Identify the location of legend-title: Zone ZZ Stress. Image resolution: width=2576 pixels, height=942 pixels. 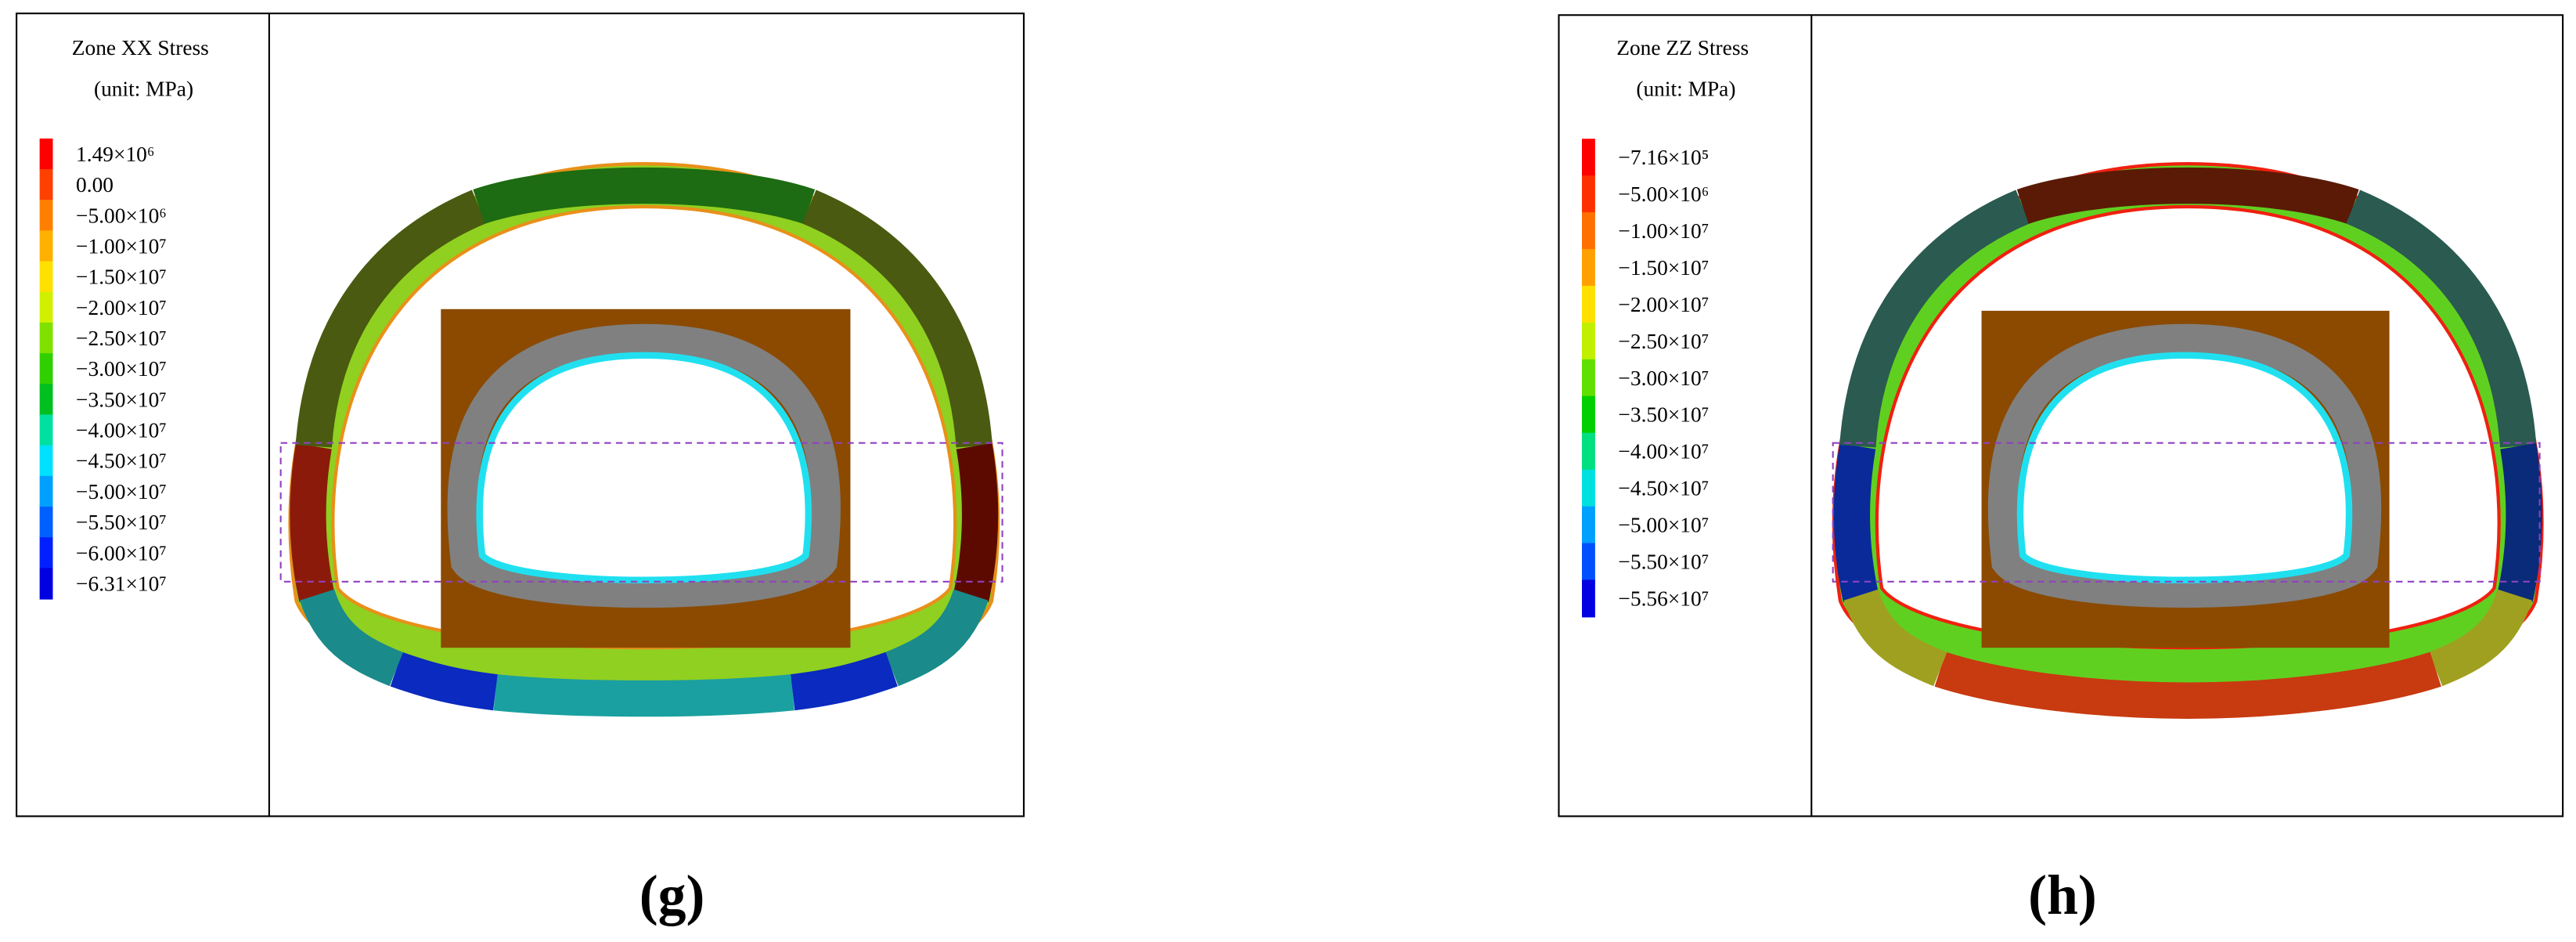
(1682, 48).